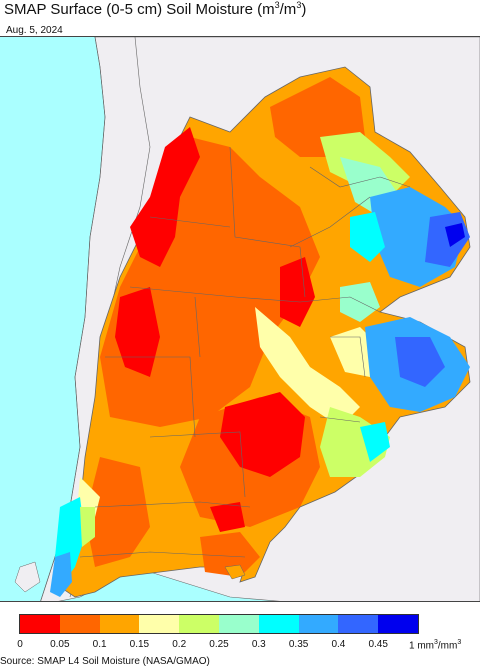 The height and width of the screenshot is (672, 480). Describe the element at coordinates (378, 644) in the screenshot. I see `legend-tick-label: 0.45` at that location.